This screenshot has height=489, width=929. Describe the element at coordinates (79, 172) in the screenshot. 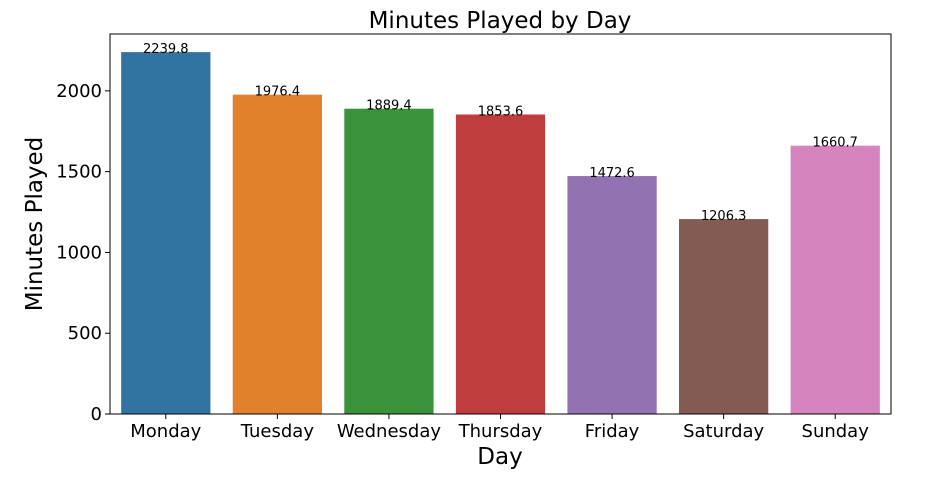

I see `y-tick-label-1500: 1500` at that location.